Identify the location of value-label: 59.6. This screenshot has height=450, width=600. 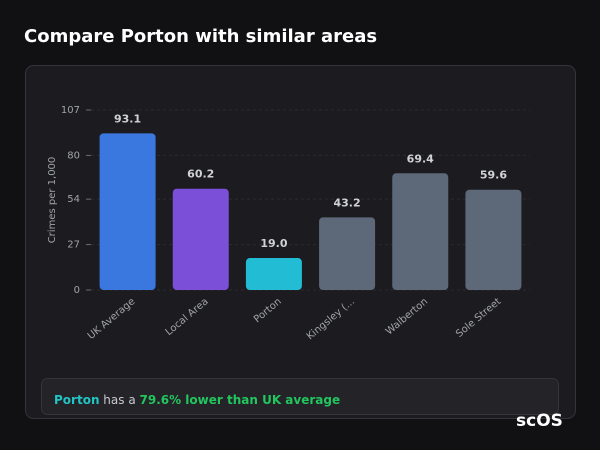
(493, 175).